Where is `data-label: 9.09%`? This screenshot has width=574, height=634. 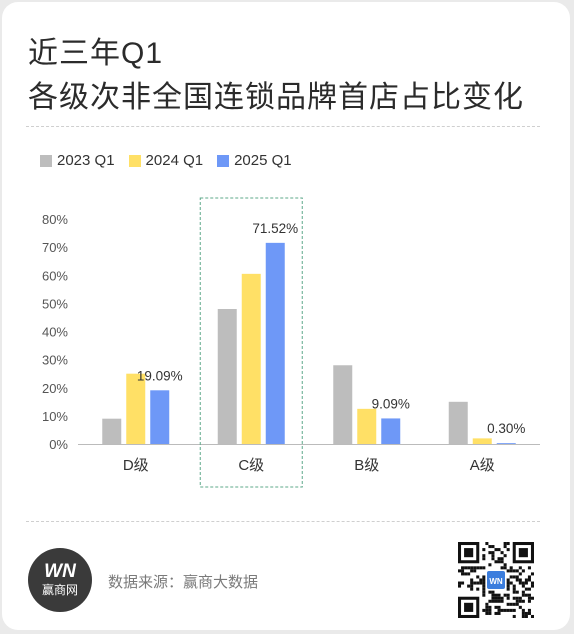 data-label: 9.09% is located at coordinates (391, 403).